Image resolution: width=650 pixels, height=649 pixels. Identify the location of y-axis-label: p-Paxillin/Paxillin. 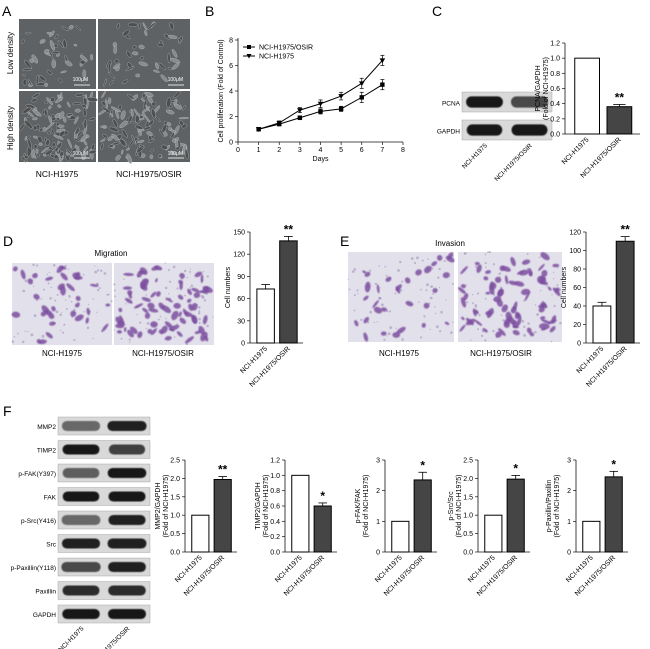
(549, 506).